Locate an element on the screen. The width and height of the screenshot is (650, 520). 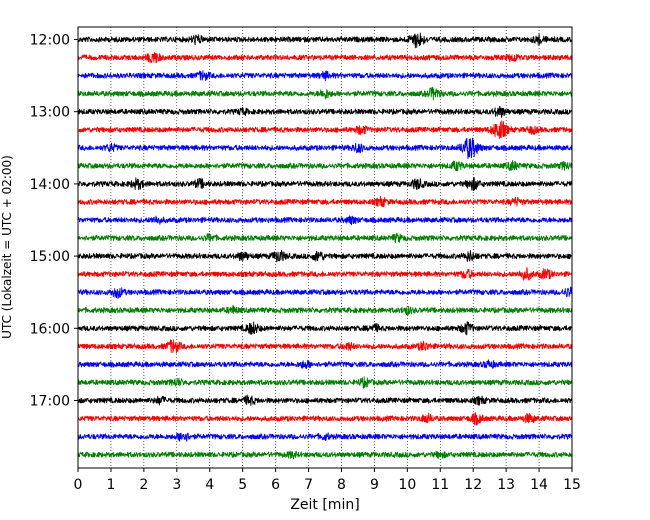
x-tick-label: 8 is located at coordinates (341, 485).